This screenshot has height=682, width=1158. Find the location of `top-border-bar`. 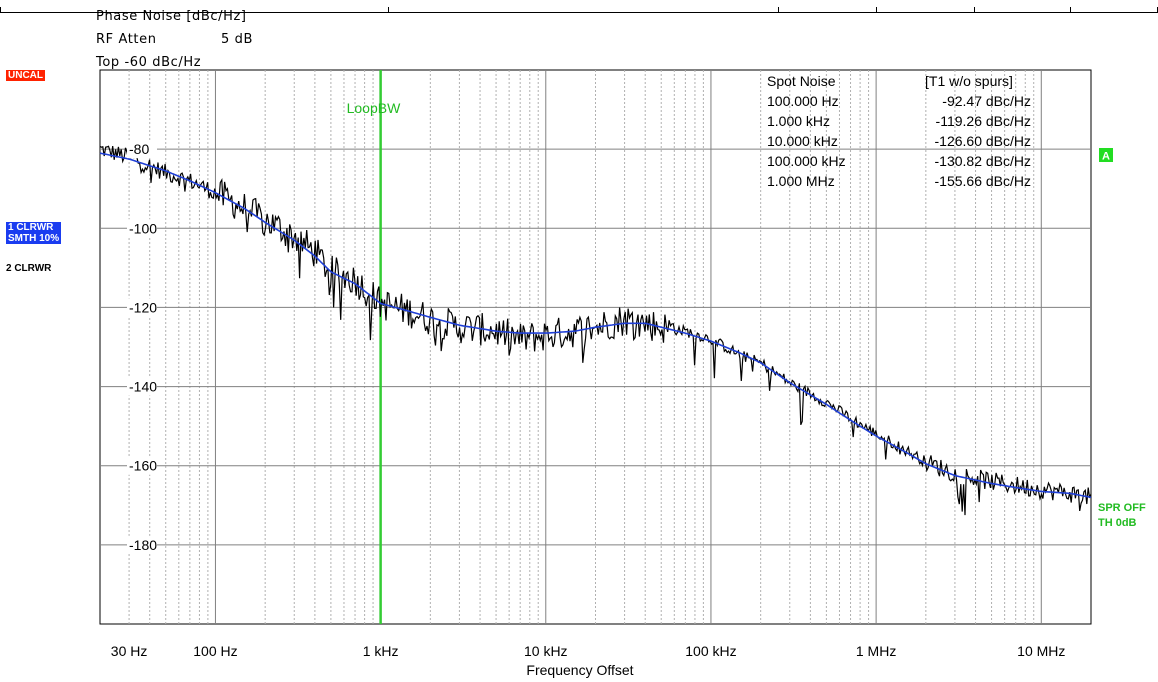

top-border-bar is located at coordinates (579, 6).